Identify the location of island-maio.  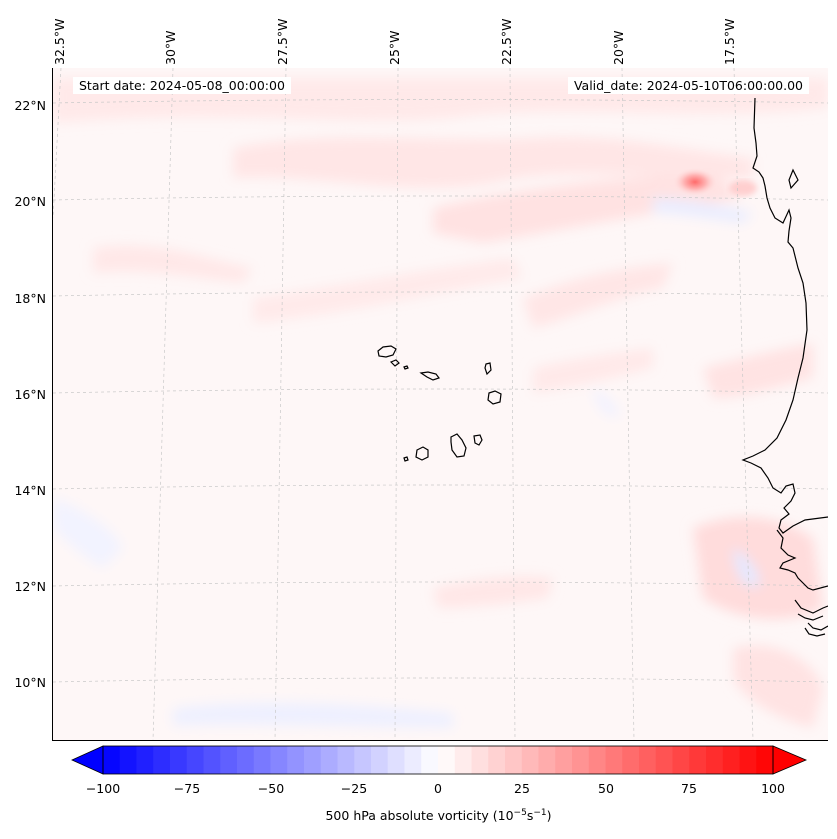
(478, 440).